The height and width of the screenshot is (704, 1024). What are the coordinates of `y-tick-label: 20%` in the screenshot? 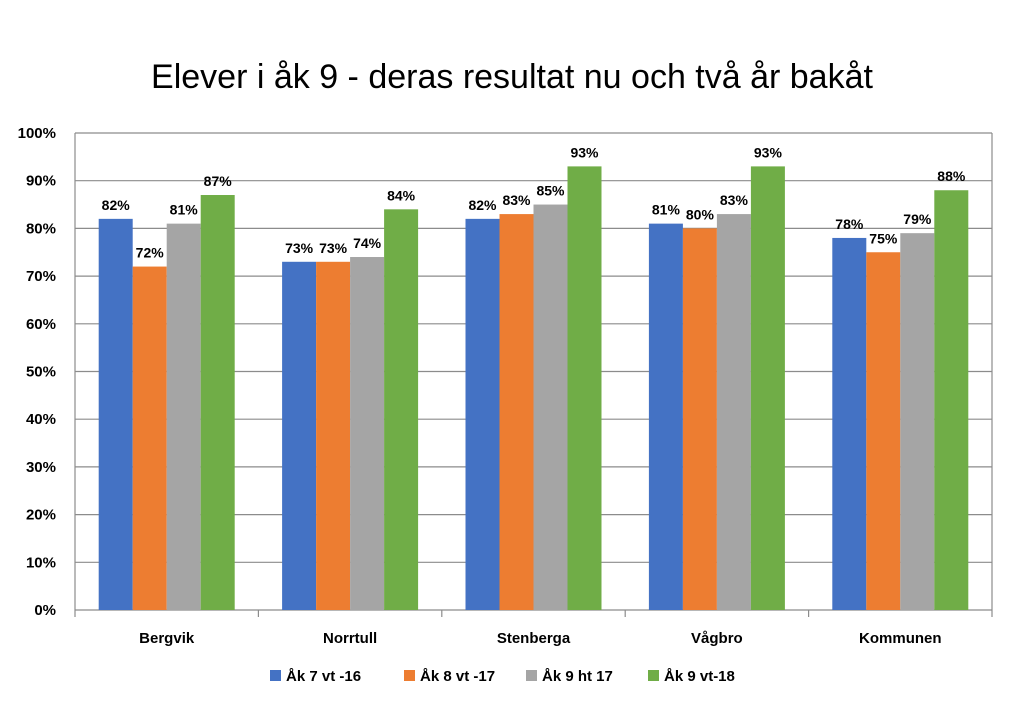 It's located at (41, 515).